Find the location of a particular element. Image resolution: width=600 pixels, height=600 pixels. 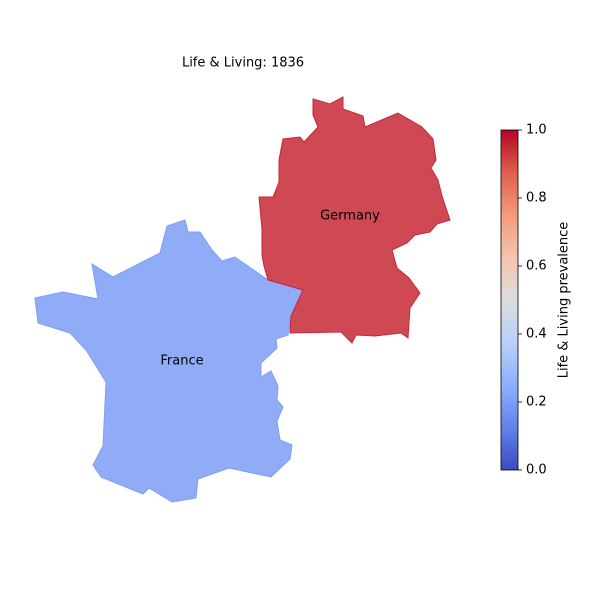

colorbar-tick-label: 1.0 is located at coordinates (536, 130).